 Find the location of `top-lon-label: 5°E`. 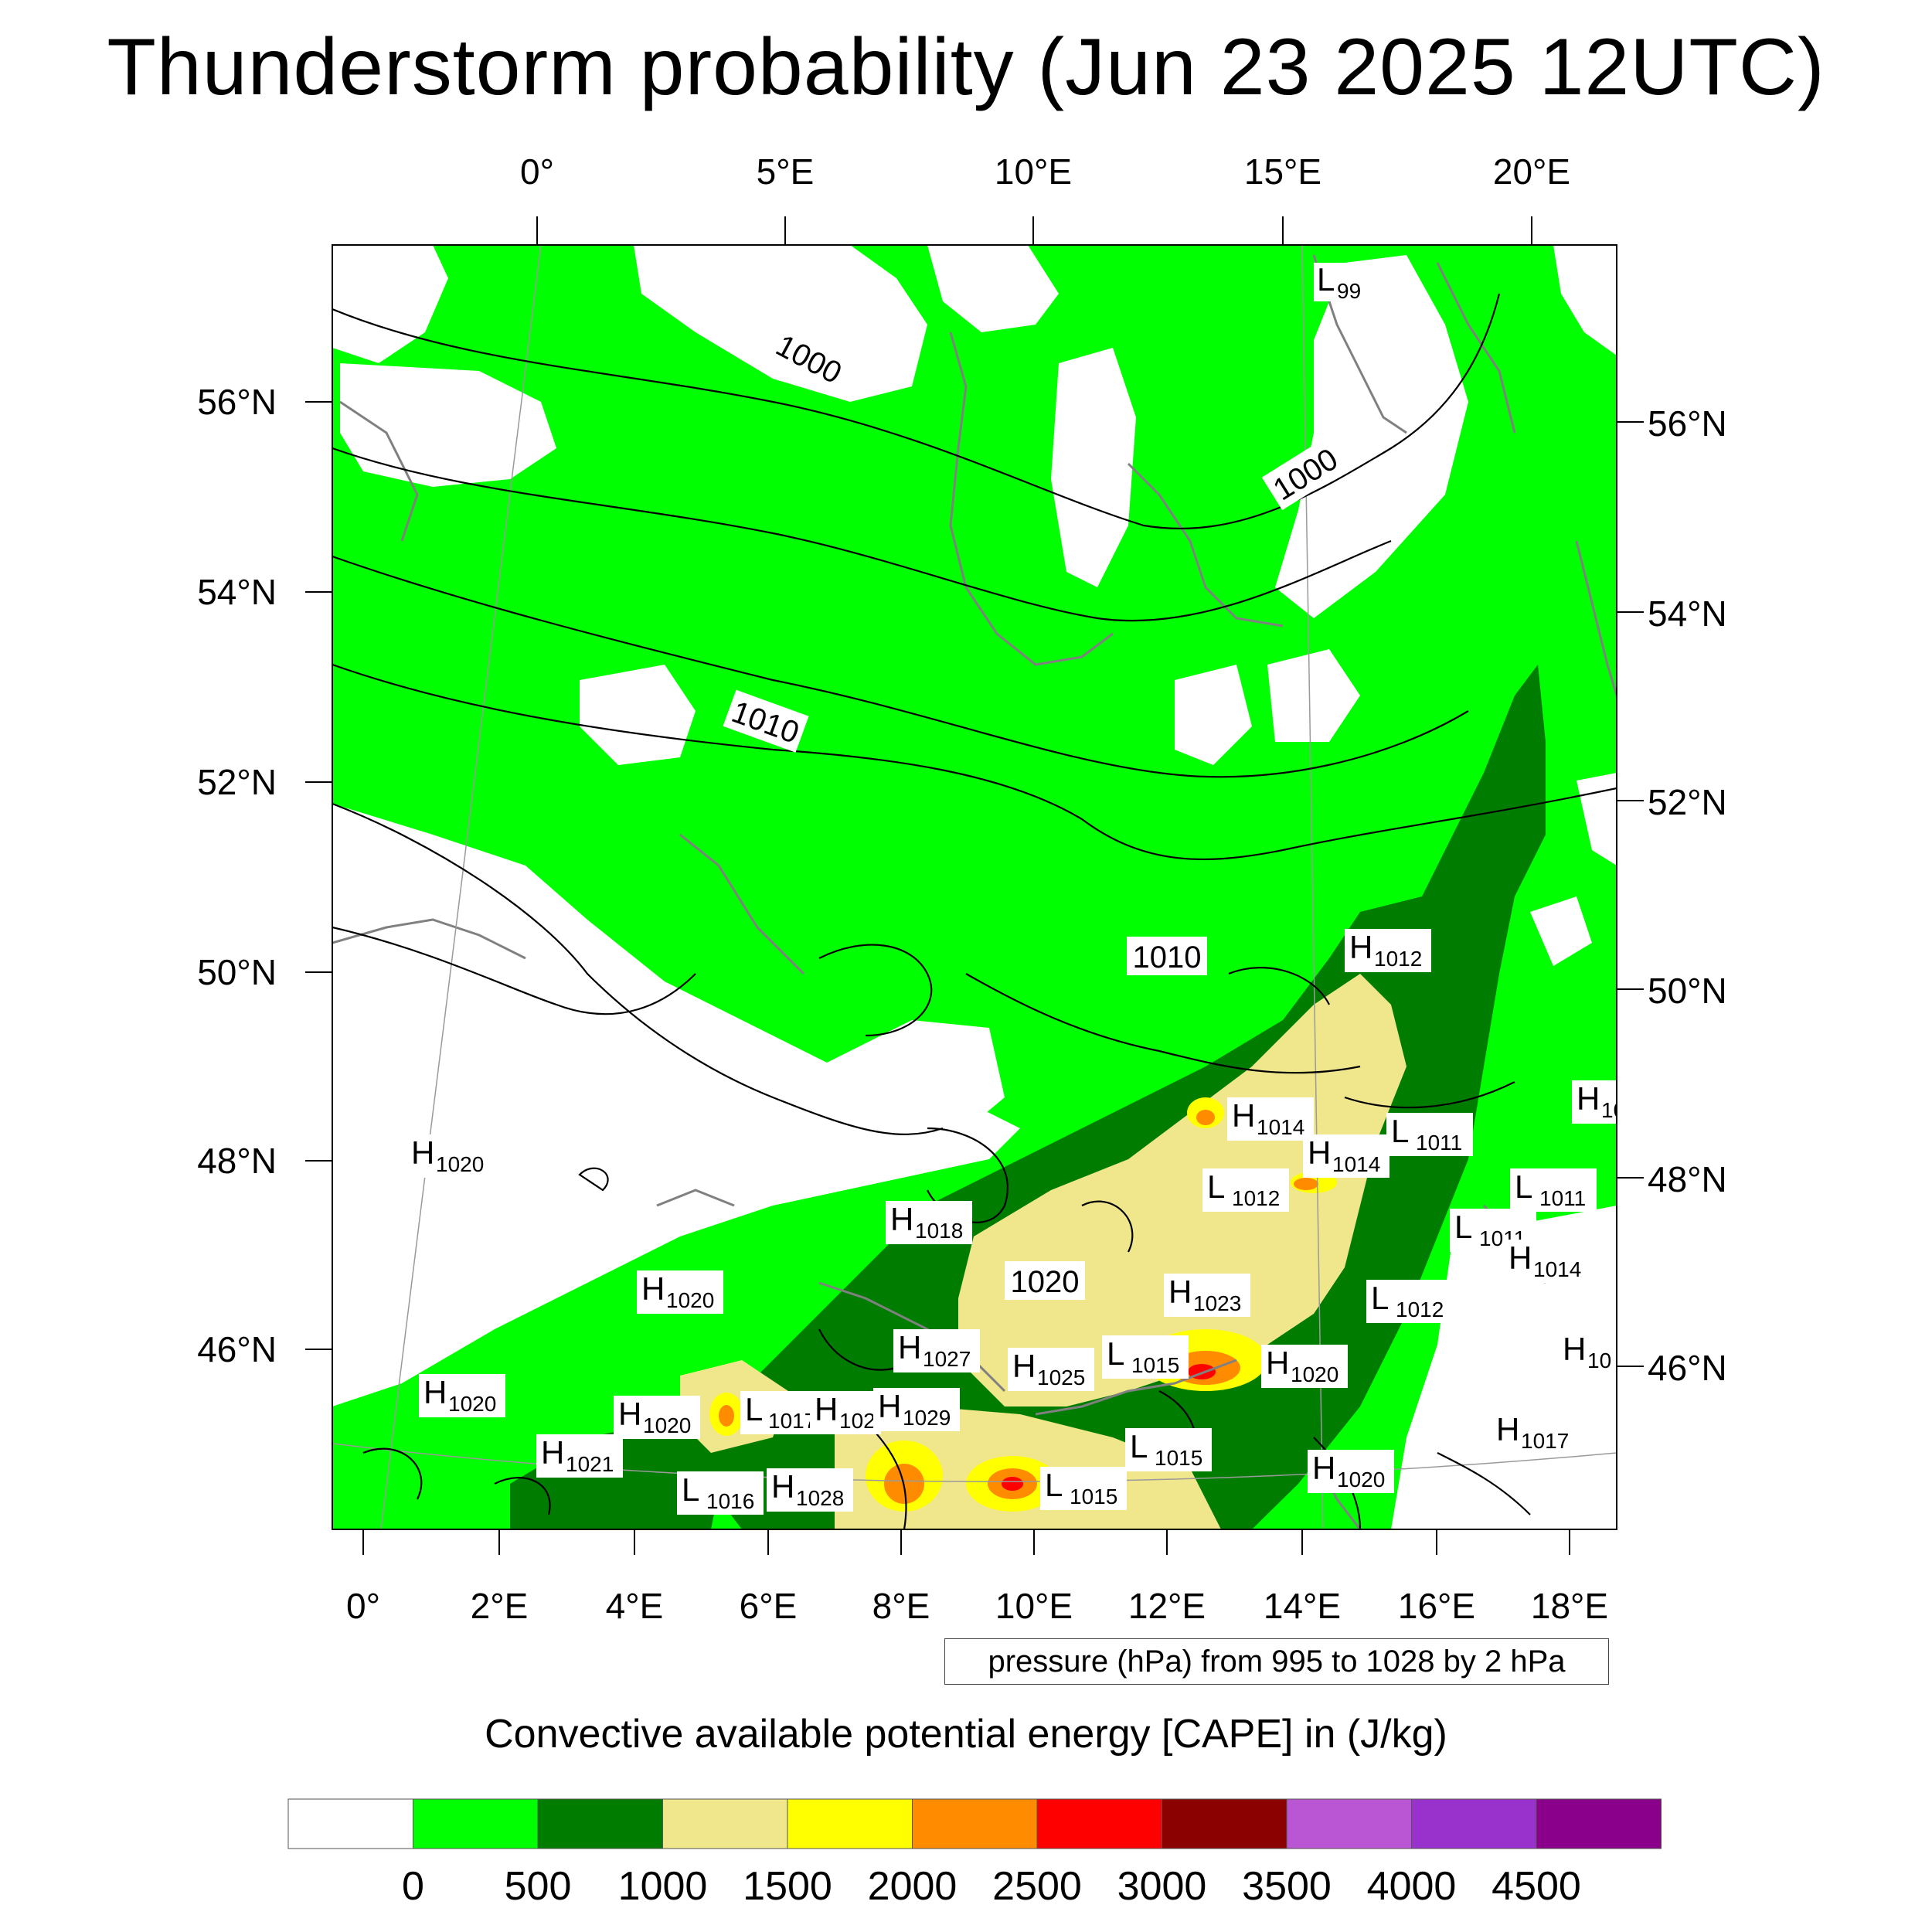

top-lon-label: 5°E is located at coordinates (786, 171).